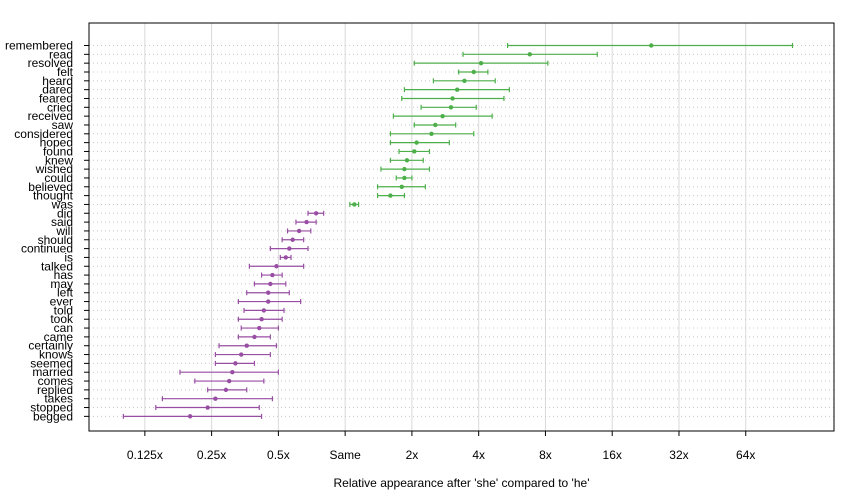  Describe the element at coordinates (50, 346) in the screenshot. I see `word-label: certainly` at that location.